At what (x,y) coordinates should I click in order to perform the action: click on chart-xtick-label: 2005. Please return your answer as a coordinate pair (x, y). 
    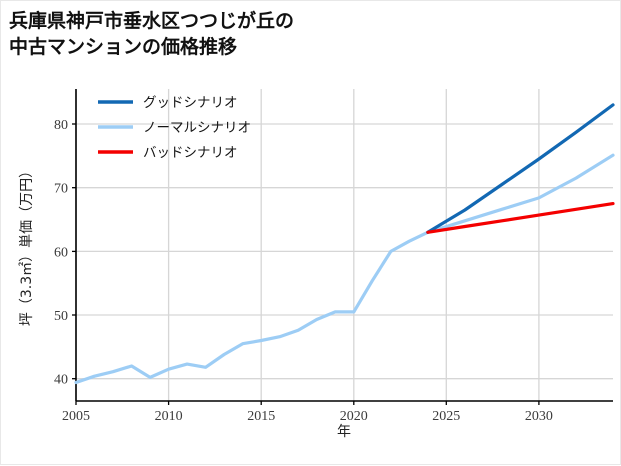
    Looking at the image, I should click on (76, 416).